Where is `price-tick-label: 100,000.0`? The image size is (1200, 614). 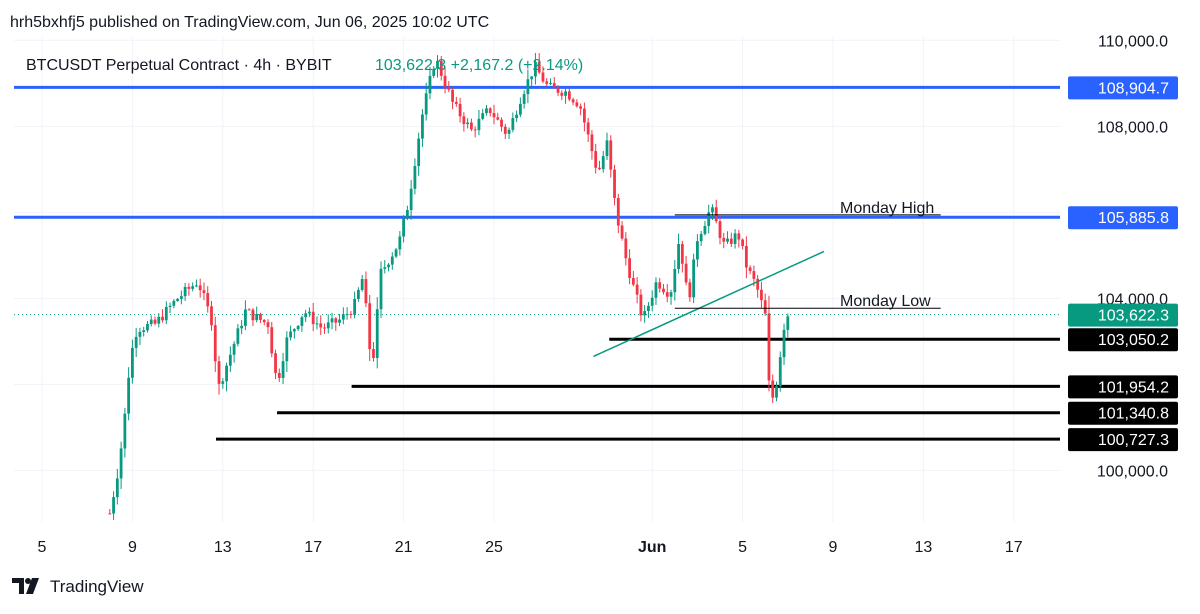 price-tick-label: 100,000.0 is located at coordinates (1132, 471).